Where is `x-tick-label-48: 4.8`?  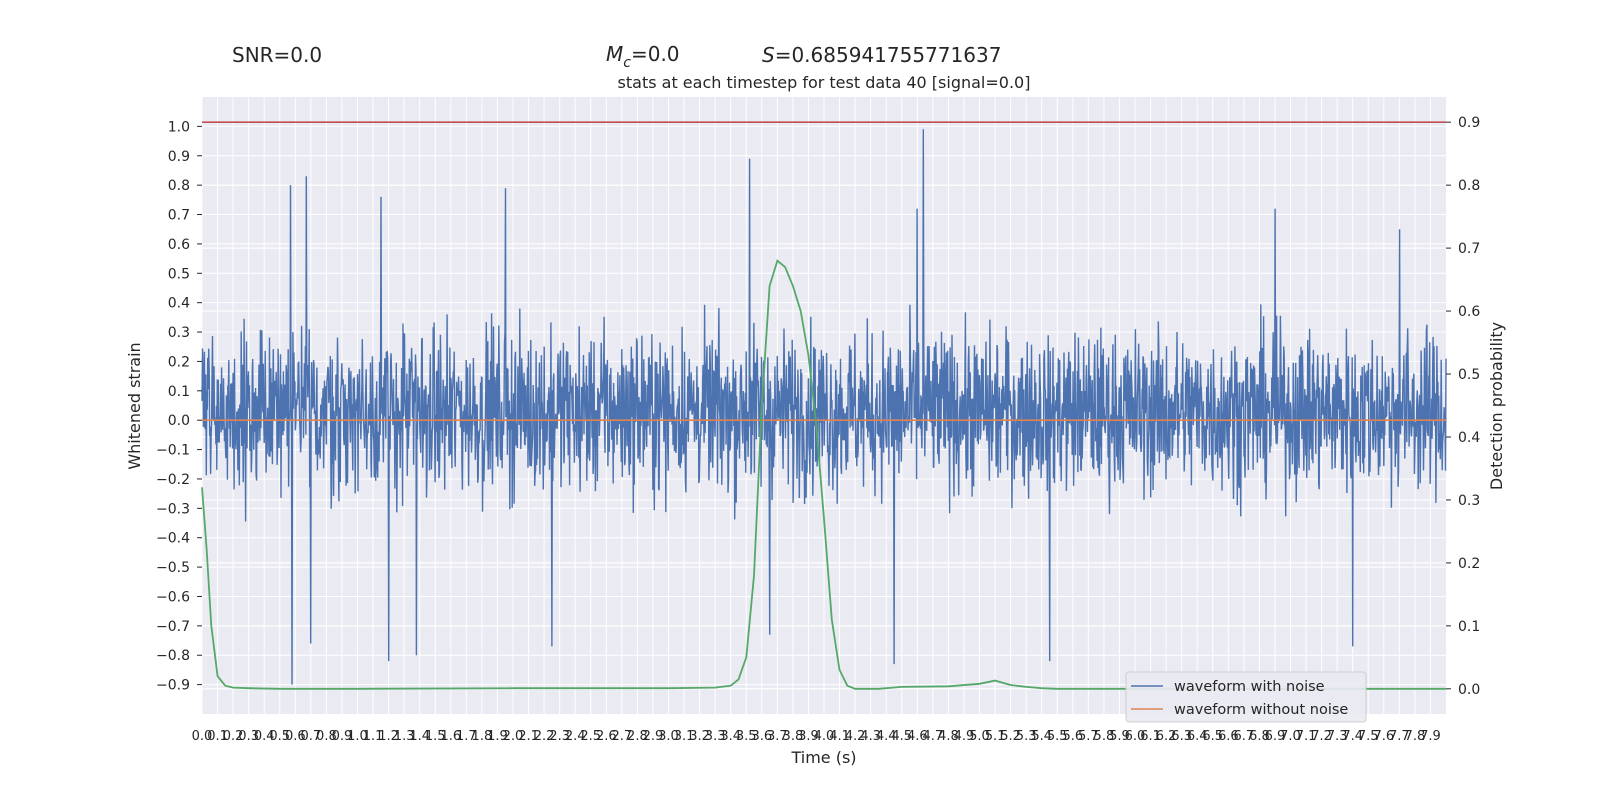 x-tick-label-48: 4.8 is located at coordinates (948, 736).